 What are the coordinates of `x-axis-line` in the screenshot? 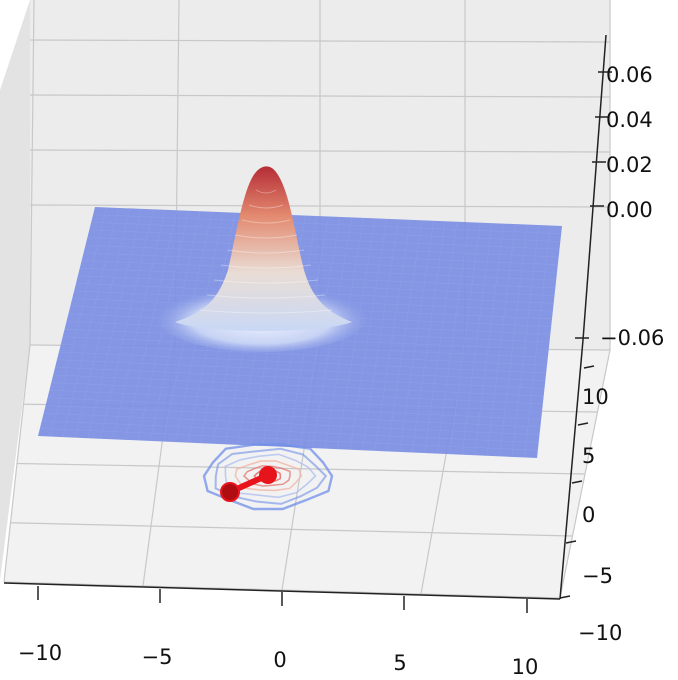 It's located at (282, 591).